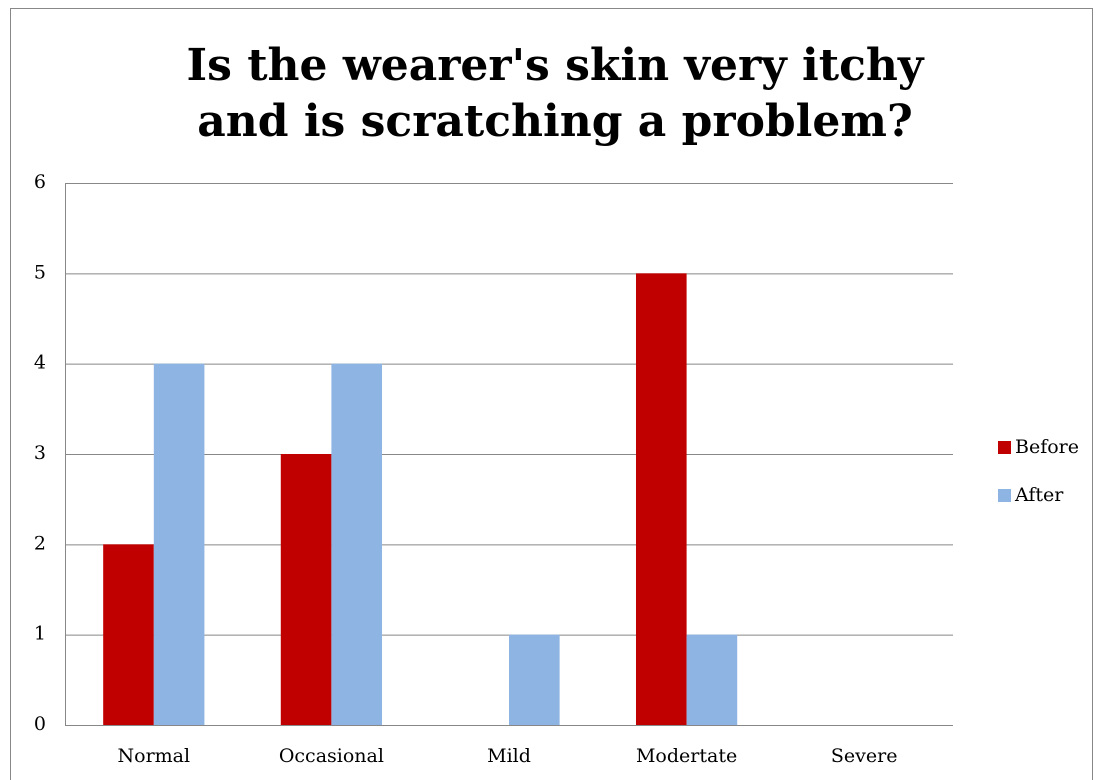 The image size is (1102, 780). Describe the element at coordinates (1047, 447) in the screenshot. I see `legend-label: Before` at that location.